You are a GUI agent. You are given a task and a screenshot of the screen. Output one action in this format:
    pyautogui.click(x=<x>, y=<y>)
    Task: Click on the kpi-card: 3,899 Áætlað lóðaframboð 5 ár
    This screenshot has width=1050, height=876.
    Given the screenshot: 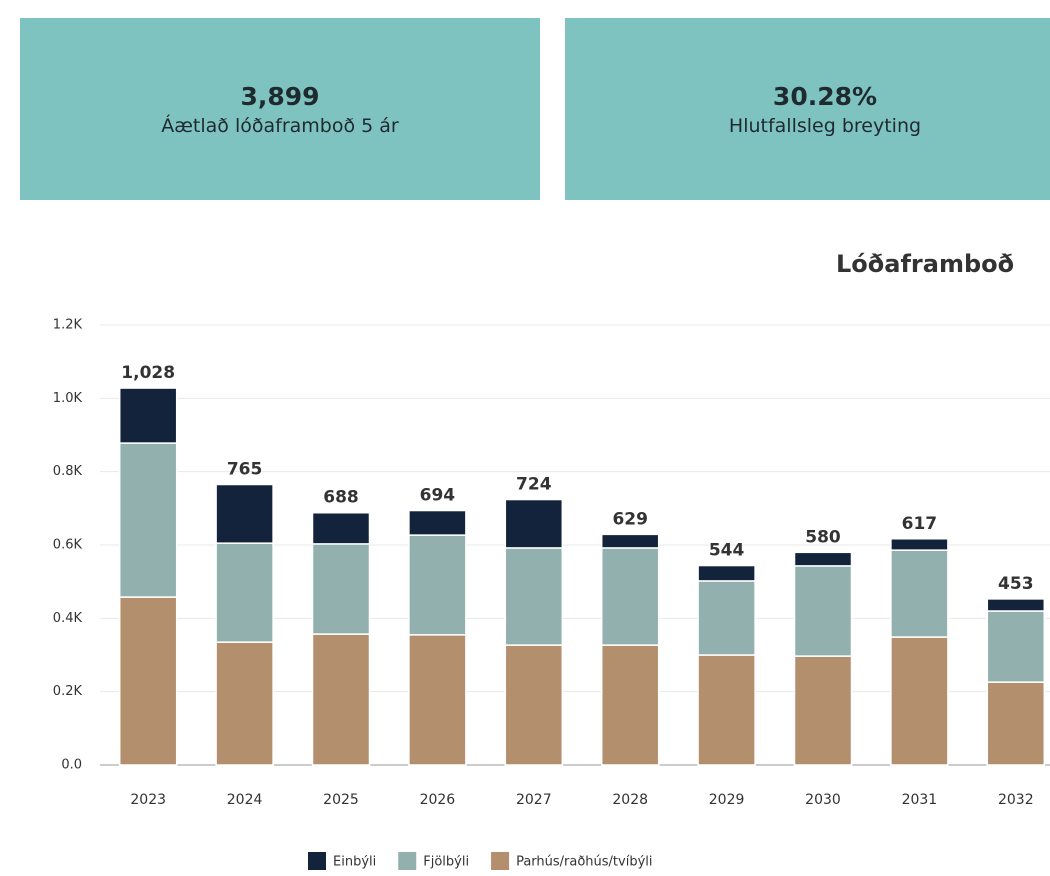 What is the action you would take?
    pyautogui.click(x=280, y=109)
    